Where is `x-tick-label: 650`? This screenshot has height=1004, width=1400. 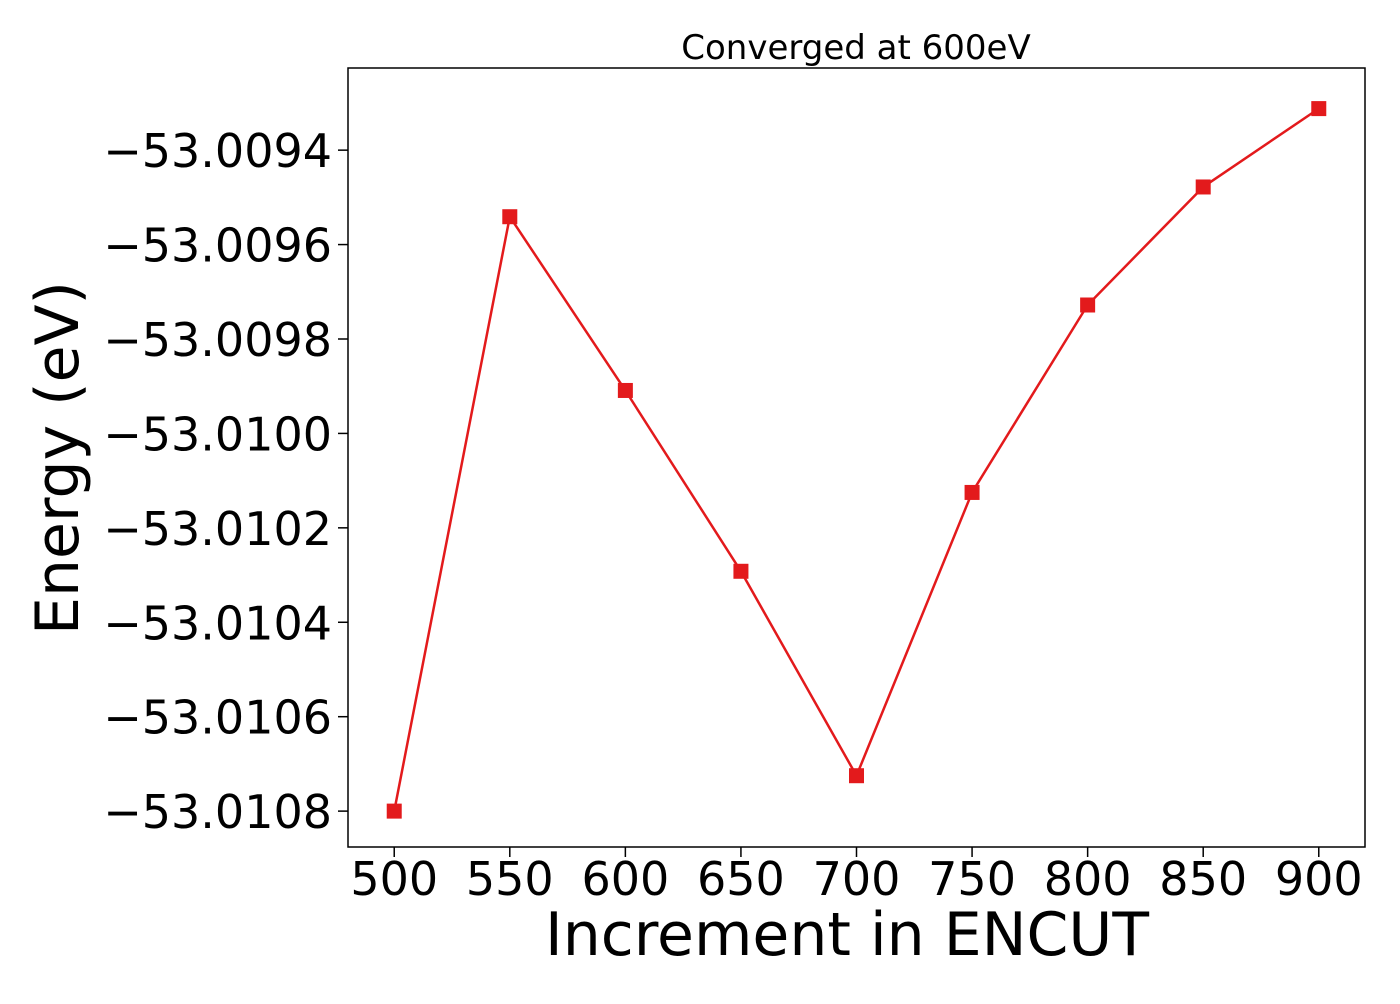
x-tick-label: 650 is located at coordinates (741, 879).